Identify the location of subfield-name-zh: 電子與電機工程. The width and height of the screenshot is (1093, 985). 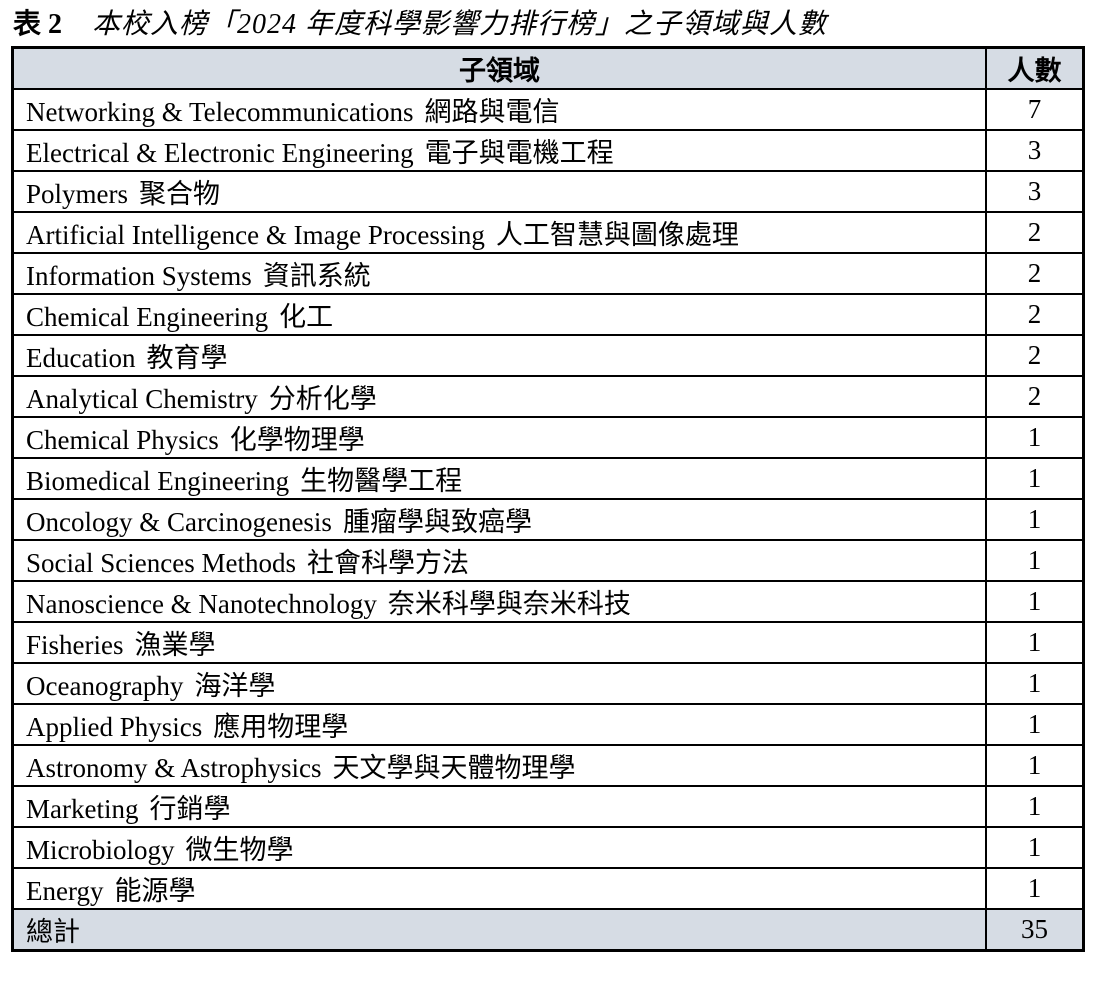
(519, 153).